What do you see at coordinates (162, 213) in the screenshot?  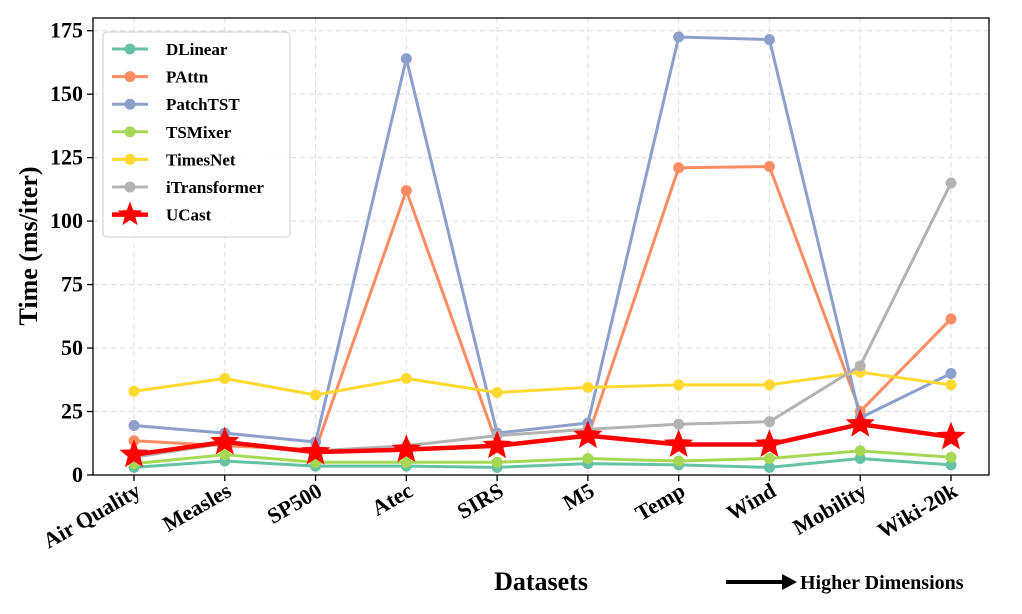 I see `legend-item-ucast: UCast` at bounding box center [162, 213].